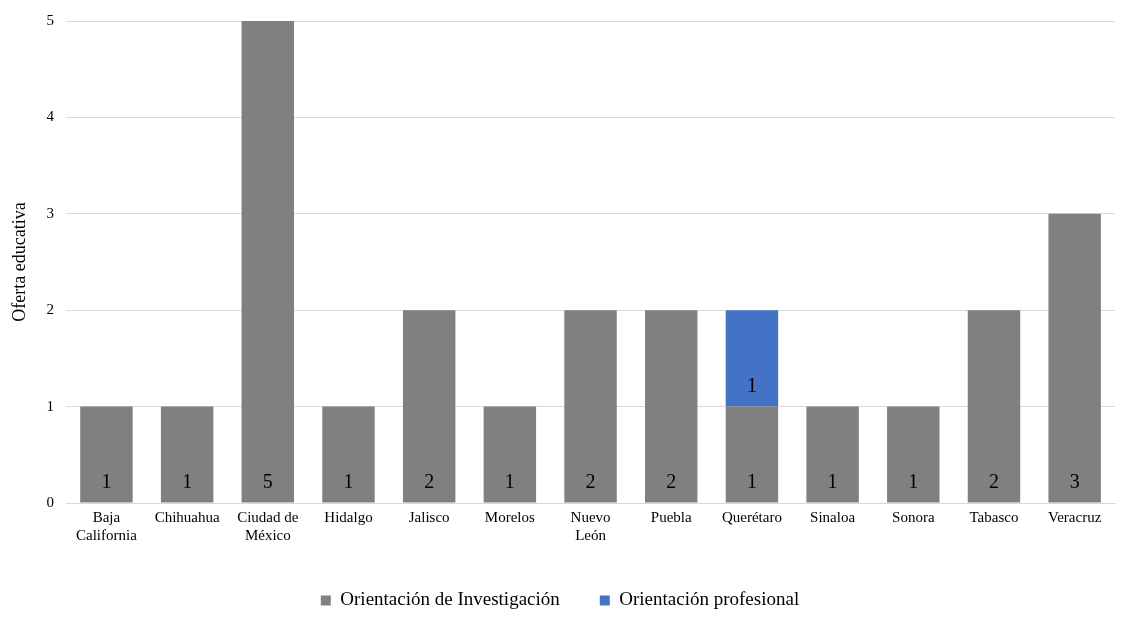 The image size is (1125, 625). Describe the element at coordinates (1075, 516) in the screenshot. I see `x-tick-label: Veracruz` at that location.